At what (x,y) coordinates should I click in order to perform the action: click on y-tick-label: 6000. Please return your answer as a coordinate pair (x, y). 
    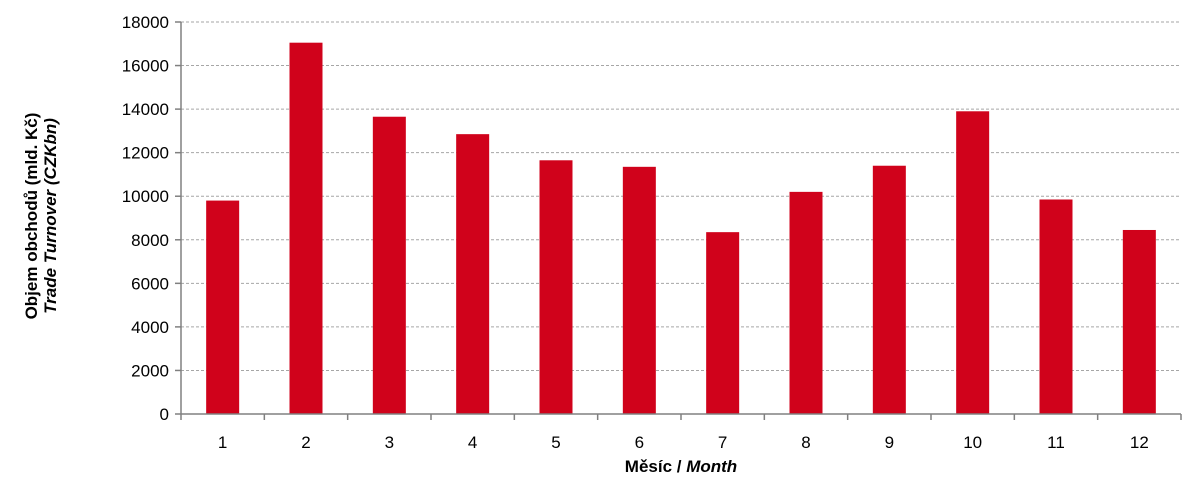
    Looking at the image, I should click on (150, 283).